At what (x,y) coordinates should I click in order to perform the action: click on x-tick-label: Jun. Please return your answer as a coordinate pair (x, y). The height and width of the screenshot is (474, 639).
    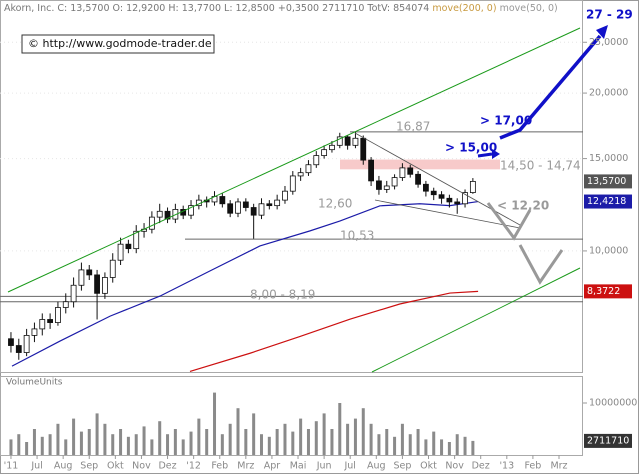
    Looking at the image, I should click on (324, 466).